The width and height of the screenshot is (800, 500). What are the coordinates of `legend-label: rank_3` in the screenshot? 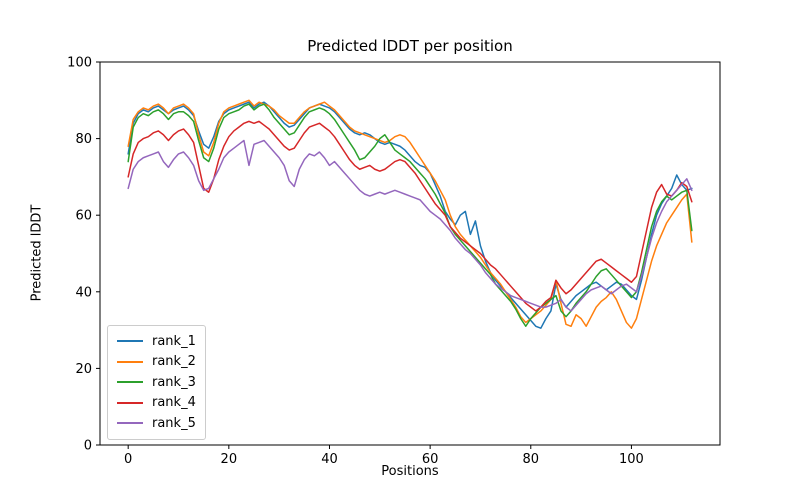 It's located at (174, 382).